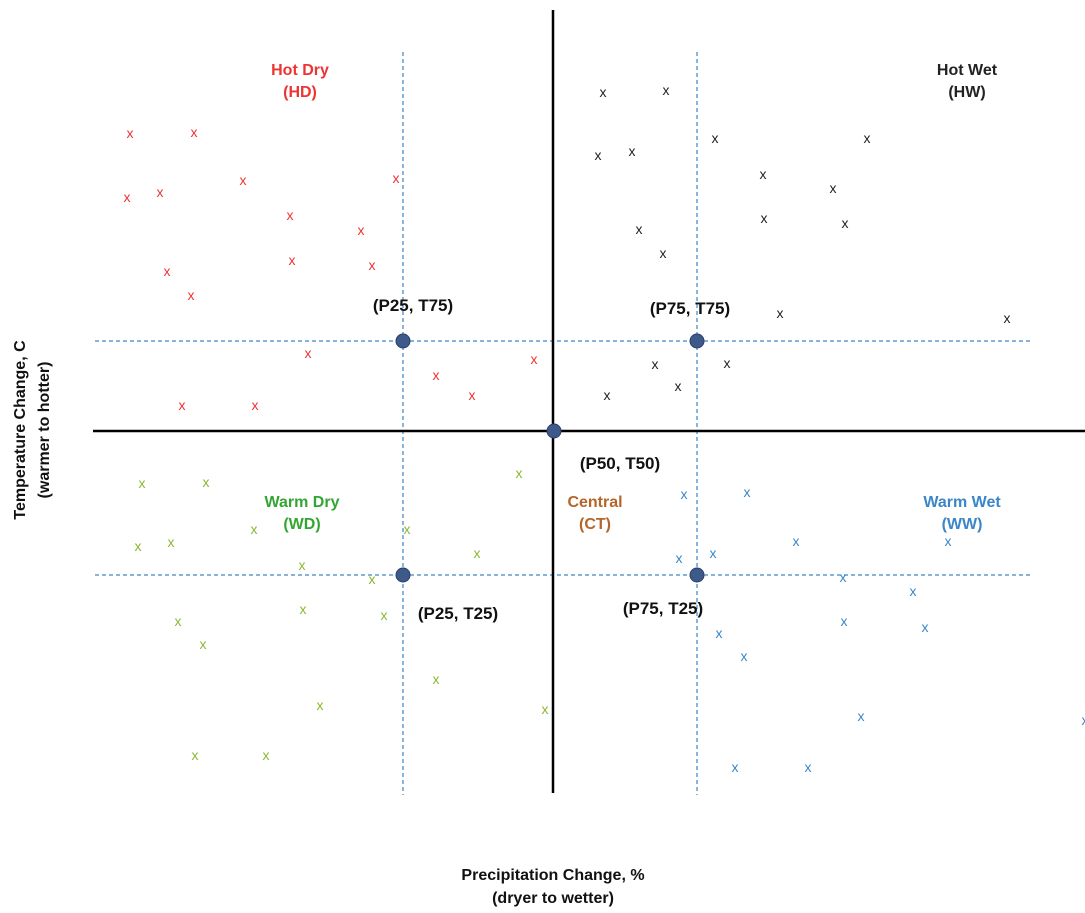  I want to click on quadrant-hot-wet-name: Hot Wet, so click(967, 70).